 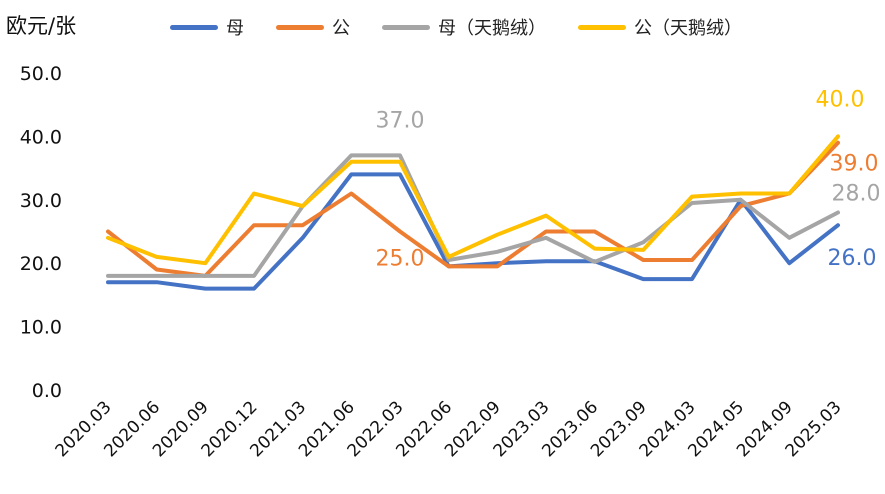 What do you see at coordinates (235, 28) in the screenshot?
I see `legend-label: 母` at bounding box center [235, 28].